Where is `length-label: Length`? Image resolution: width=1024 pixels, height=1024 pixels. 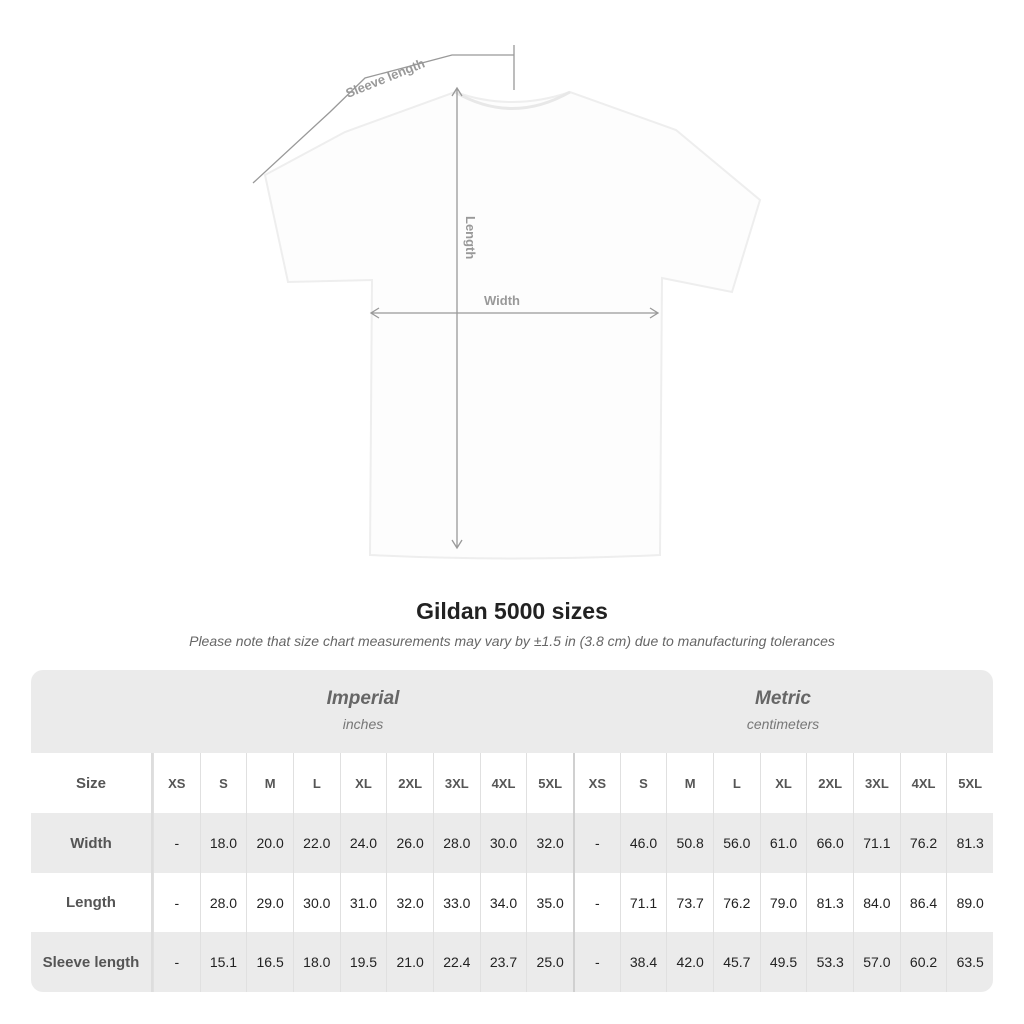
length-label: Length is located at coordinates (470, 237).